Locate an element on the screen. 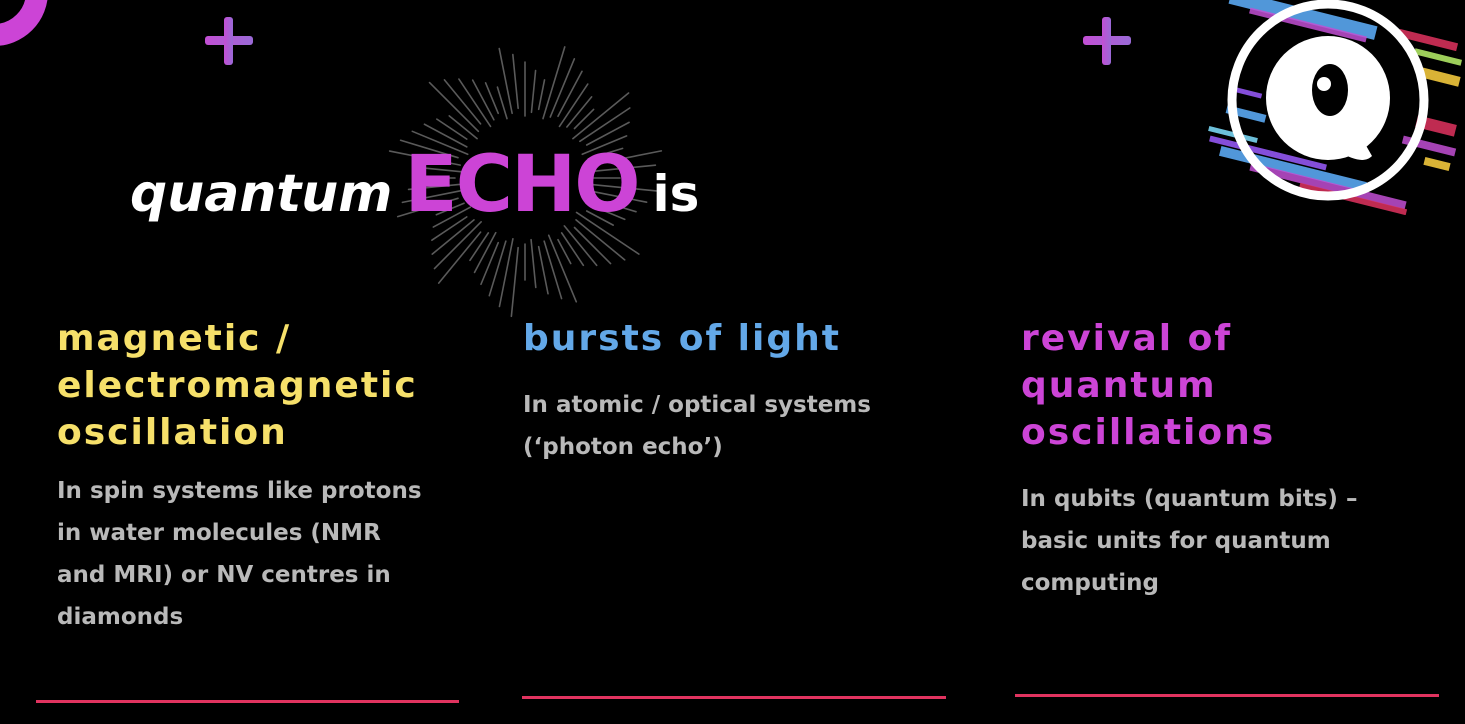 This screenshot has width=1465, height=724. heading-line: quantum is located at coordinates (1119, 385).